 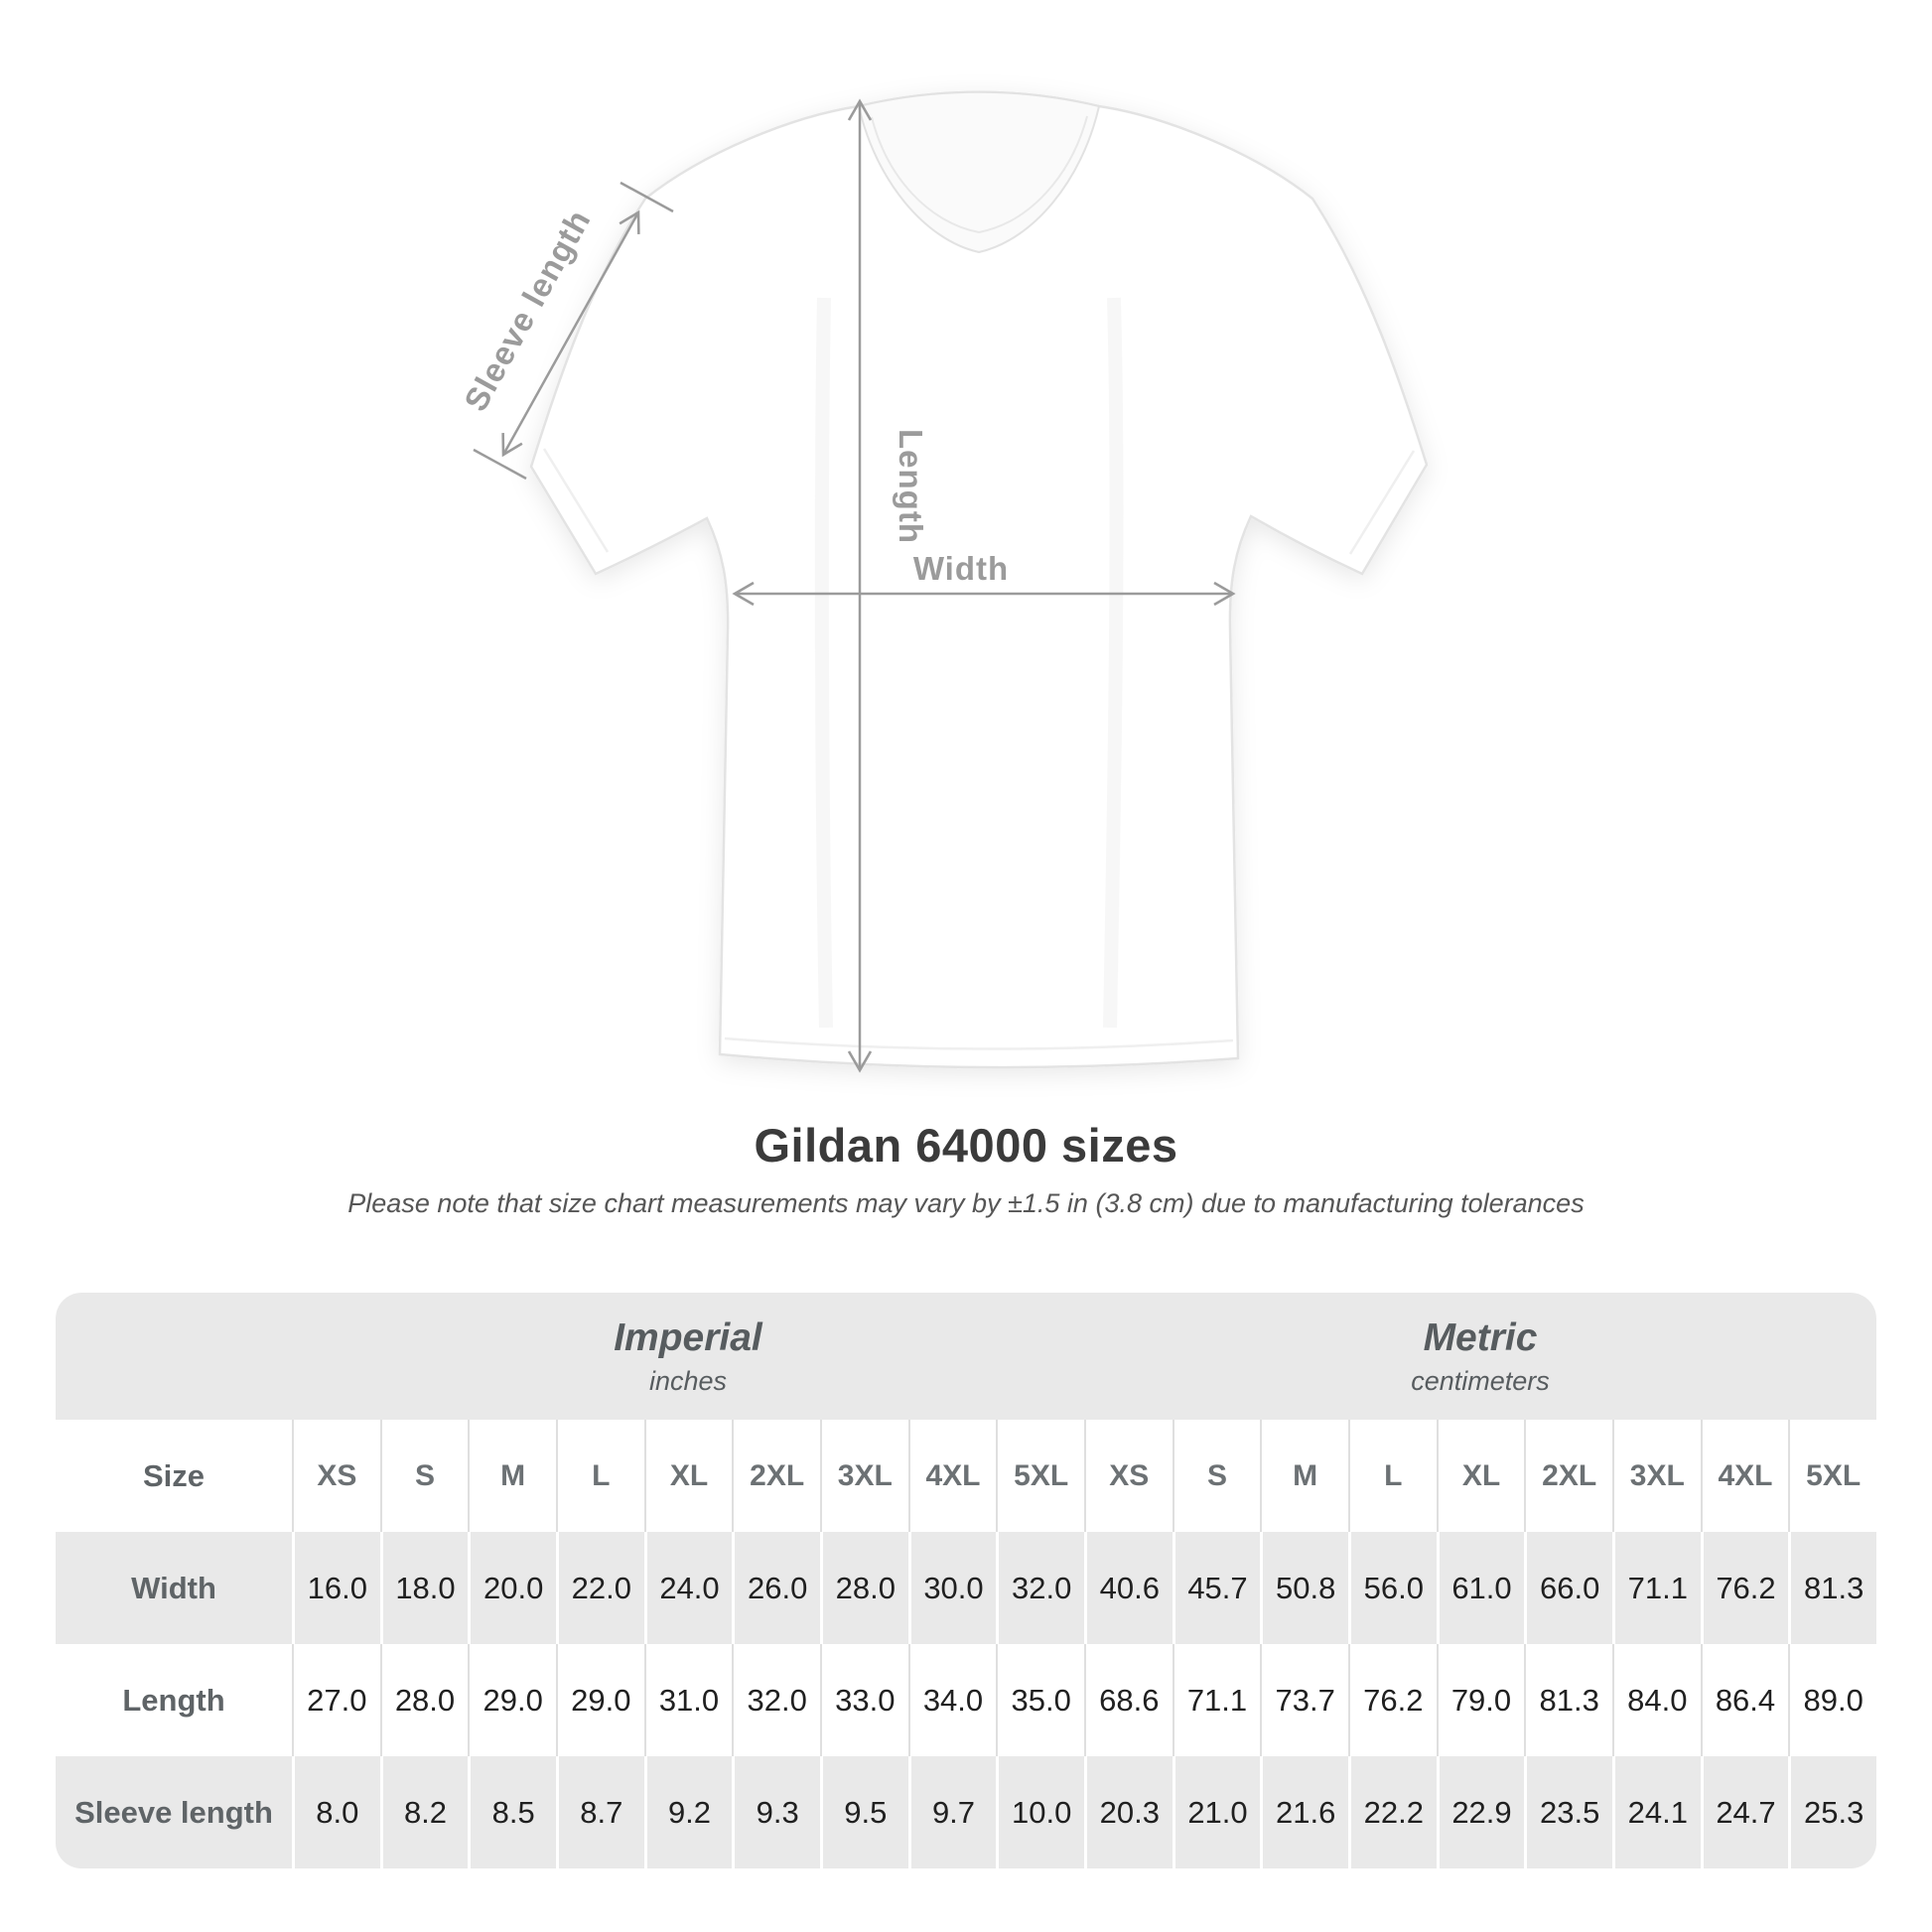 What do you see at coordinates (952, 1588) in the screenshot?
I see `table-cell: 30.0` at bounding box center [952, 1588].